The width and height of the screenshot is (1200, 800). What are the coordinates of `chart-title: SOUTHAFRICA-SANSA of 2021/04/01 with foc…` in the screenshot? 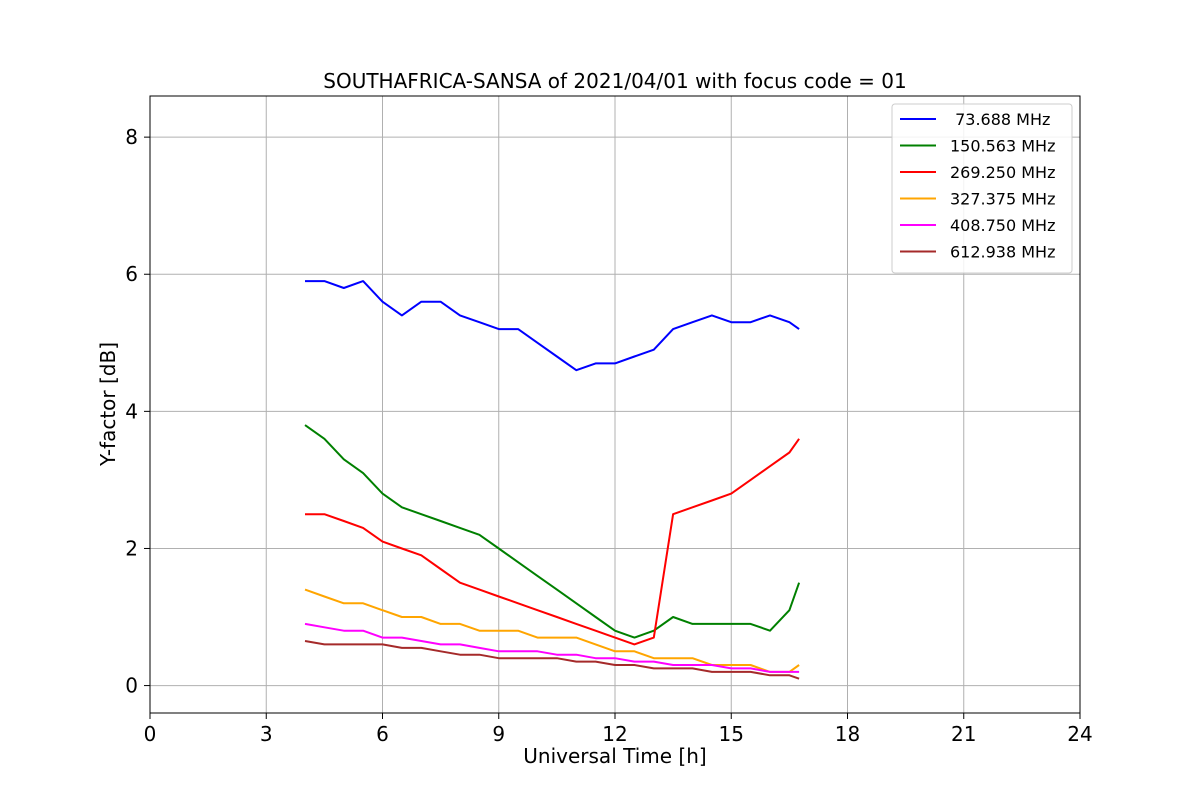 It's located at (615, 81).